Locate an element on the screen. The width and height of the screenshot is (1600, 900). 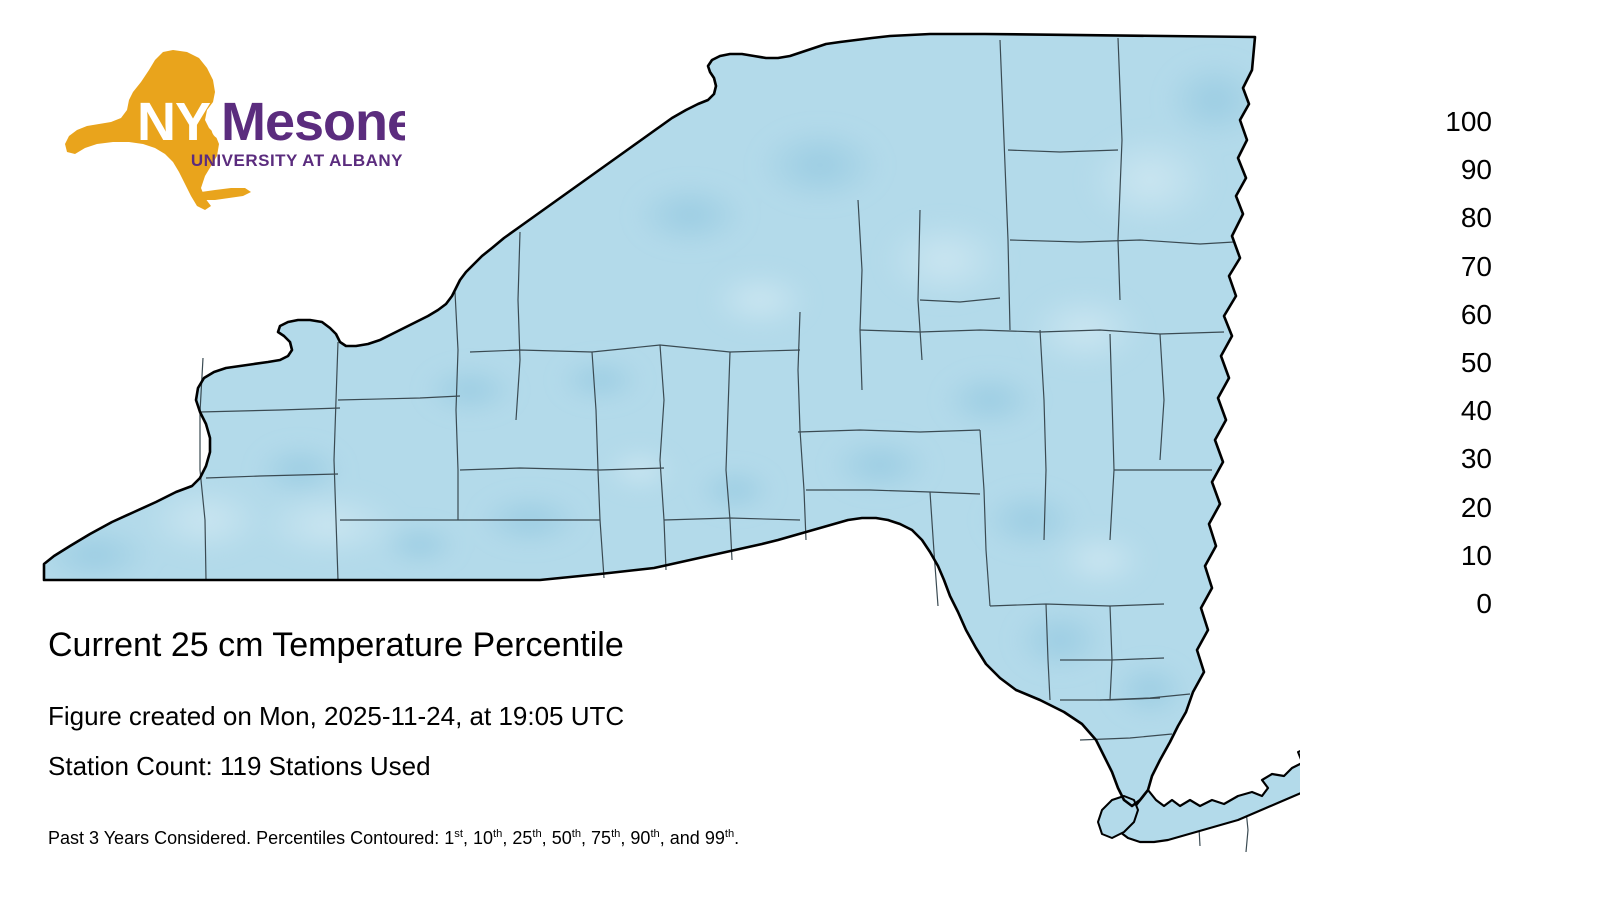
logo-svg: NYS Mesonet UNIVERSITY AT ALBANY is located at coordinates (235, 130).